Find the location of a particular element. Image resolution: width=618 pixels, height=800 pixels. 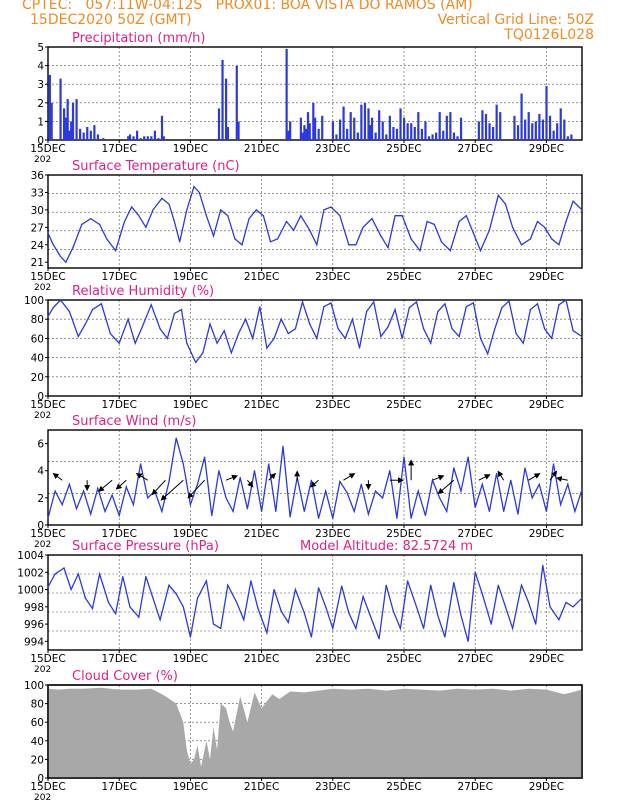

x-year-label-cloud: 202 is located at coordinates (42, 796).